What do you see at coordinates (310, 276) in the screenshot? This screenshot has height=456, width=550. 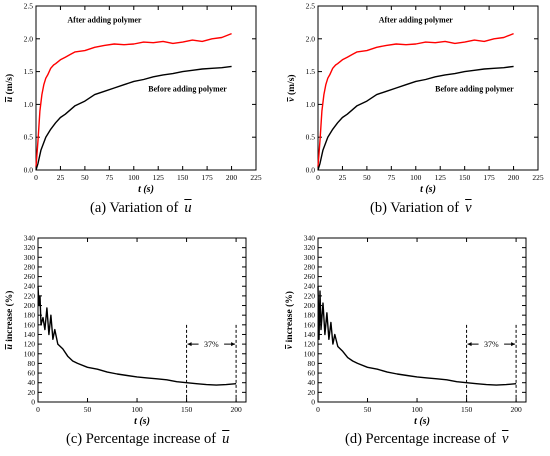 I see `y-tick-label: 260` at bounding box center [310, 276].